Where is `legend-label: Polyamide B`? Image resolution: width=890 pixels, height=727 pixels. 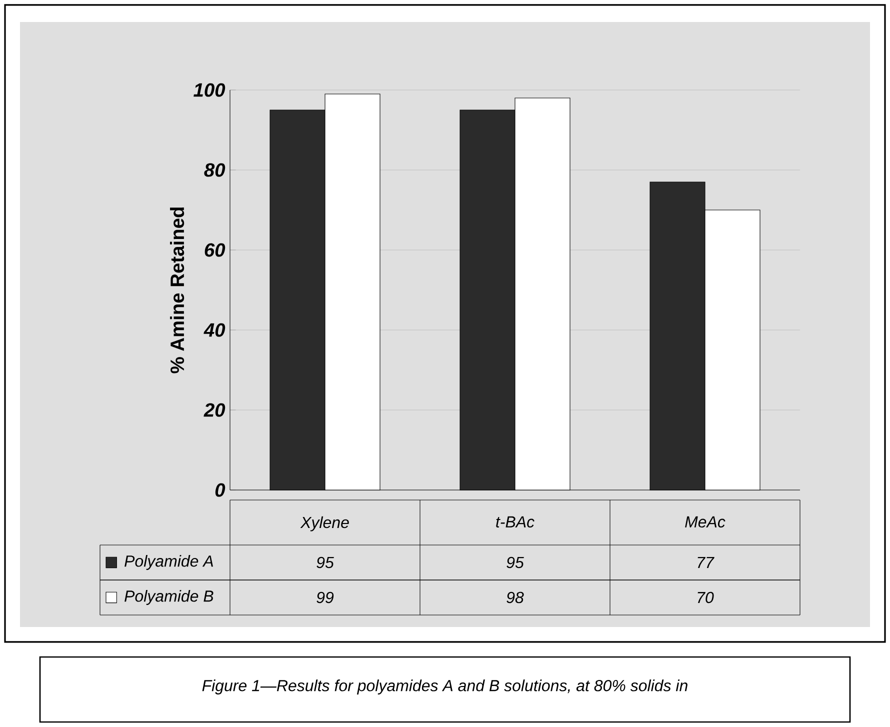
legend-label: Polyamide B is located at coordinates (169, 597).